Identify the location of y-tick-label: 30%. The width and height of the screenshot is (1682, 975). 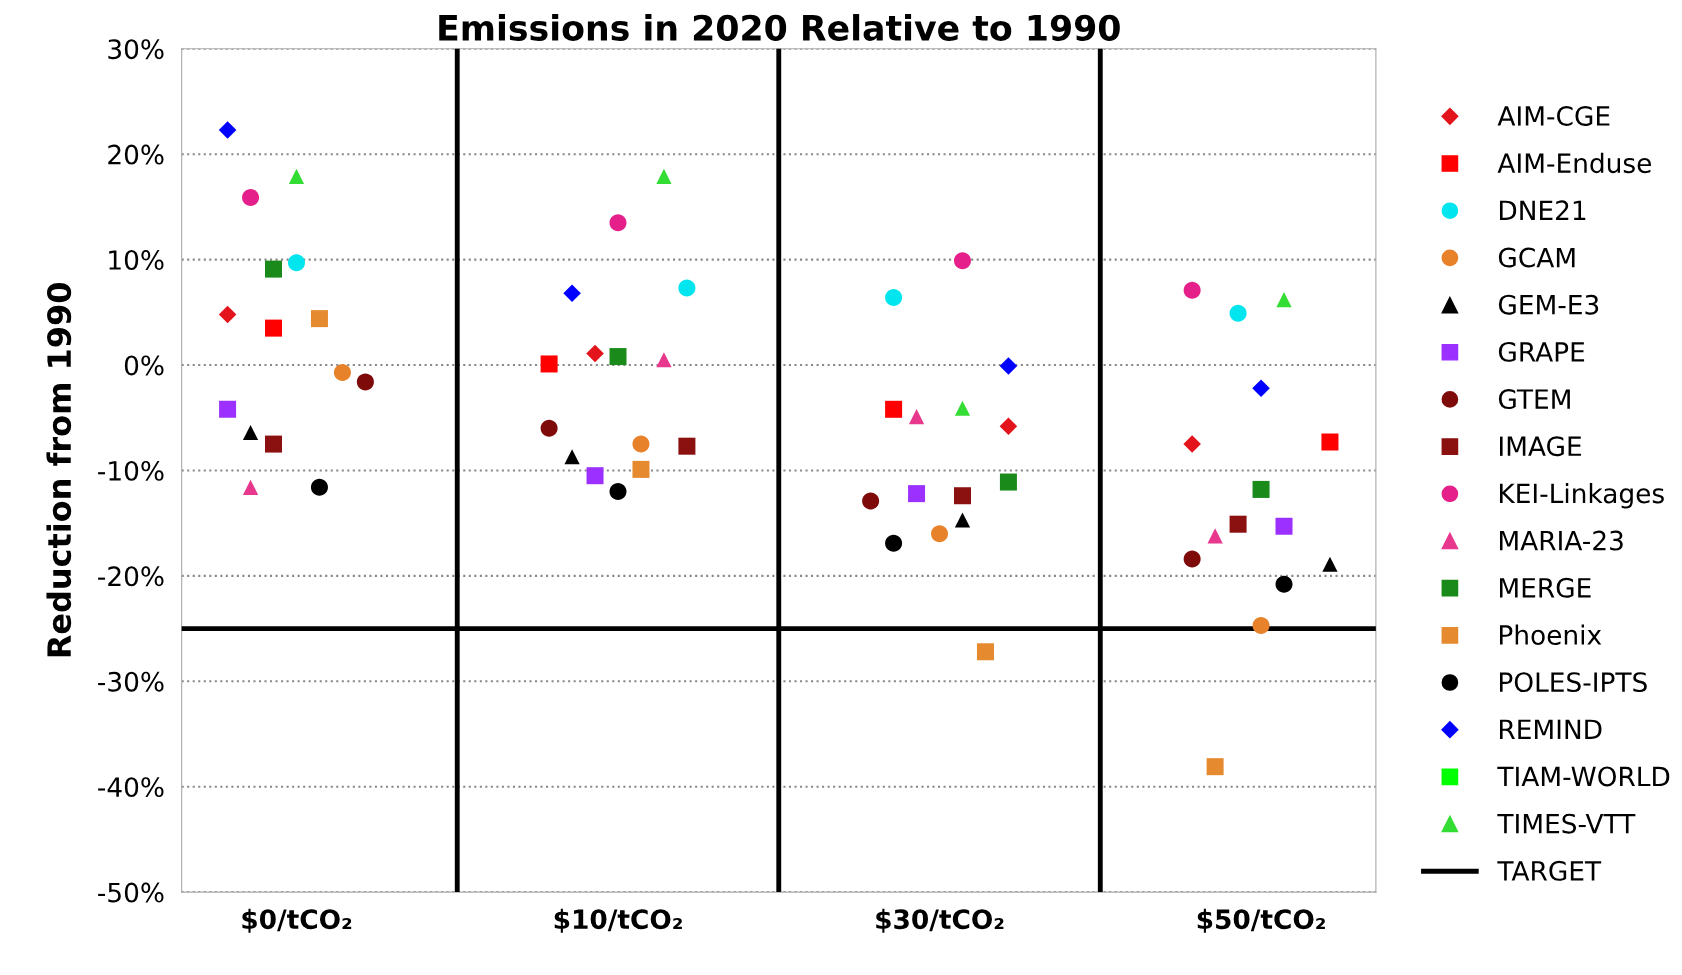
(136, 49).